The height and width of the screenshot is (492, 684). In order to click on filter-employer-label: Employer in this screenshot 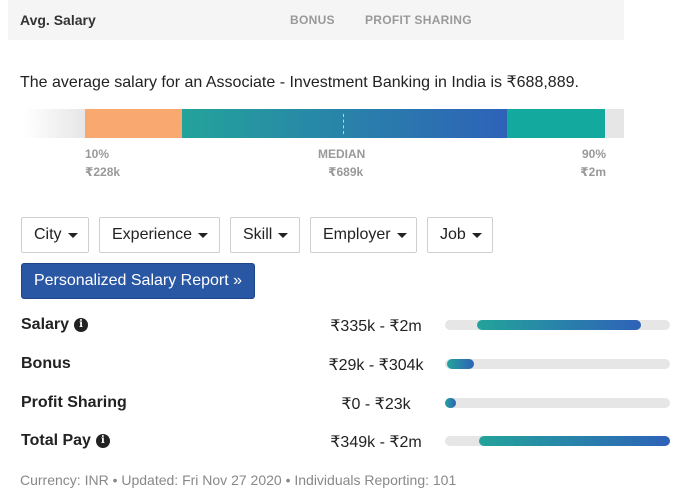, I will do `click(357, 234)`.